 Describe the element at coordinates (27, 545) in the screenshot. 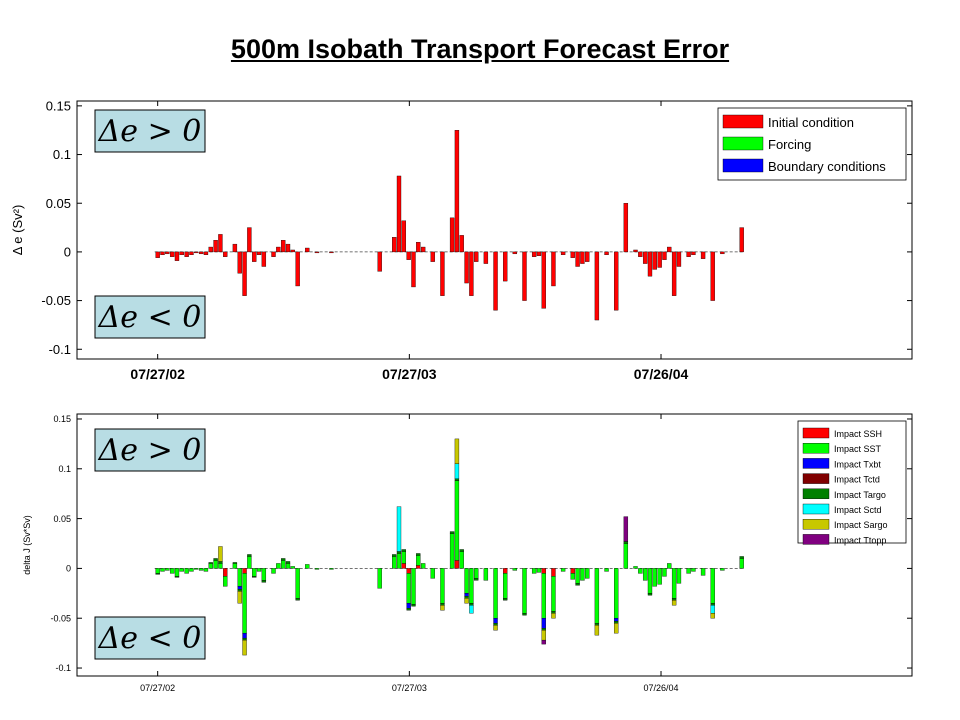

I see `y-axis-label: delta J (Sv*Sv)` at that location.